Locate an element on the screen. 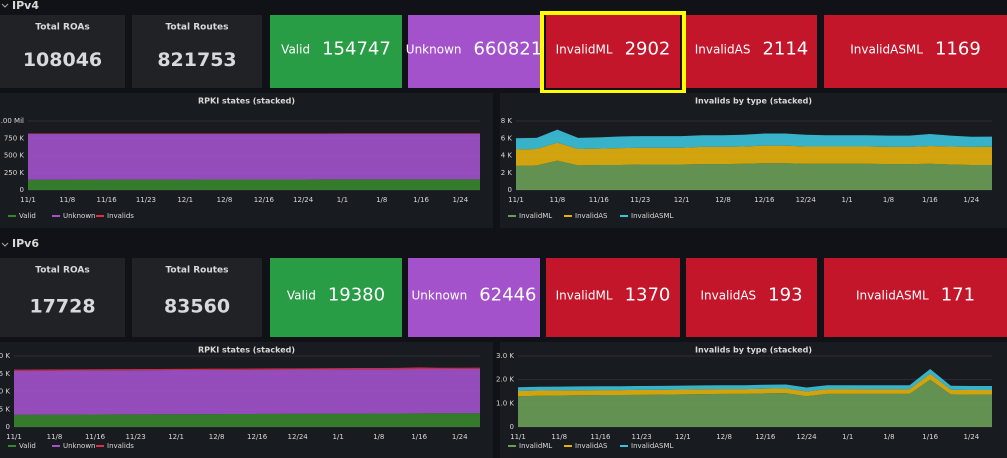  stat-value: 108046 is located at coordinates (62, 60).